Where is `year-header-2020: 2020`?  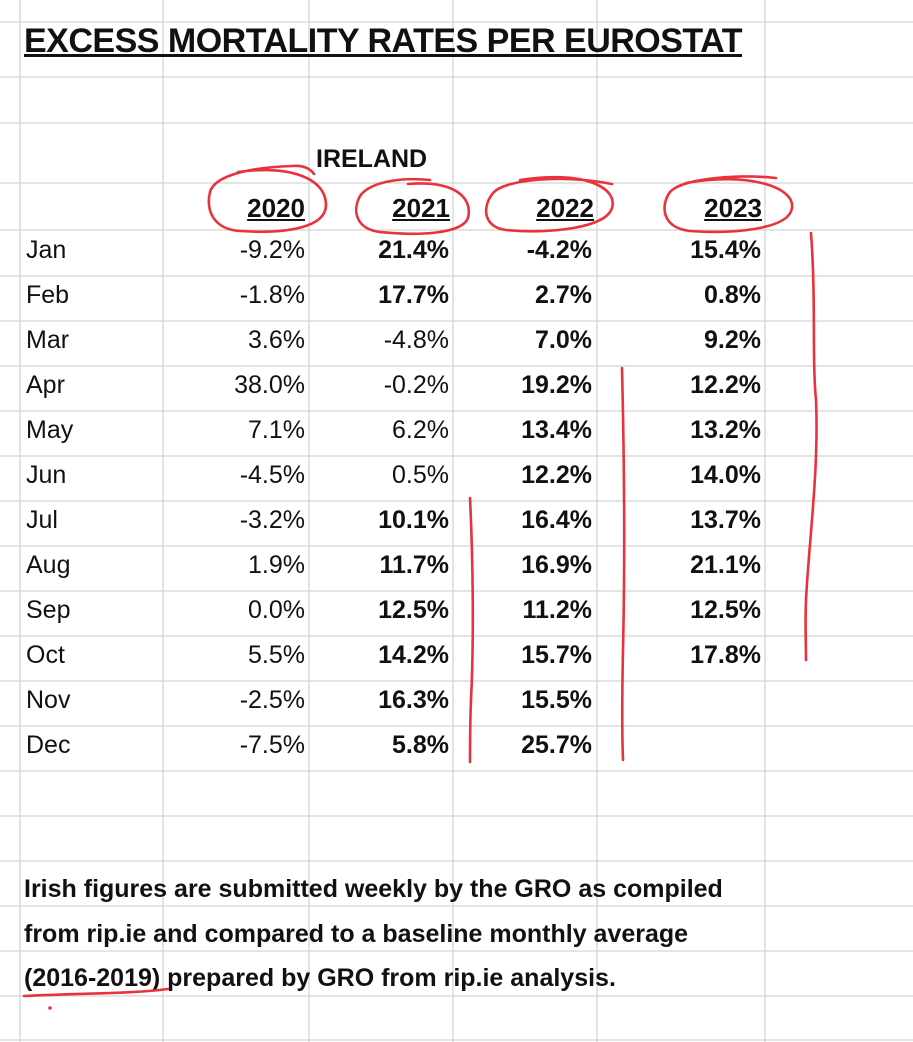 year-header-2020: 2020 is located at coordinates (276, 208).